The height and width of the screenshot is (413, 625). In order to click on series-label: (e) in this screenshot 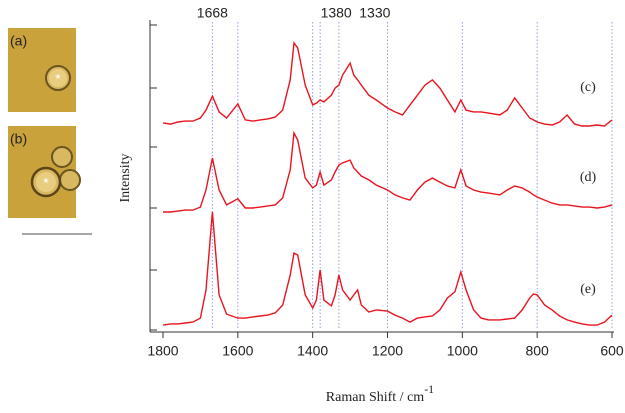, I will do `click(588, 289)`.